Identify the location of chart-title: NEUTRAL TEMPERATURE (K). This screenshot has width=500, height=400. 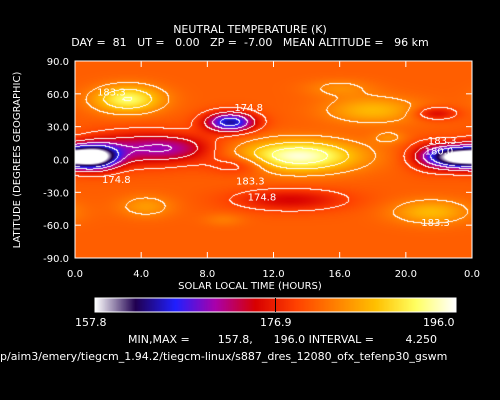
(250, 29).